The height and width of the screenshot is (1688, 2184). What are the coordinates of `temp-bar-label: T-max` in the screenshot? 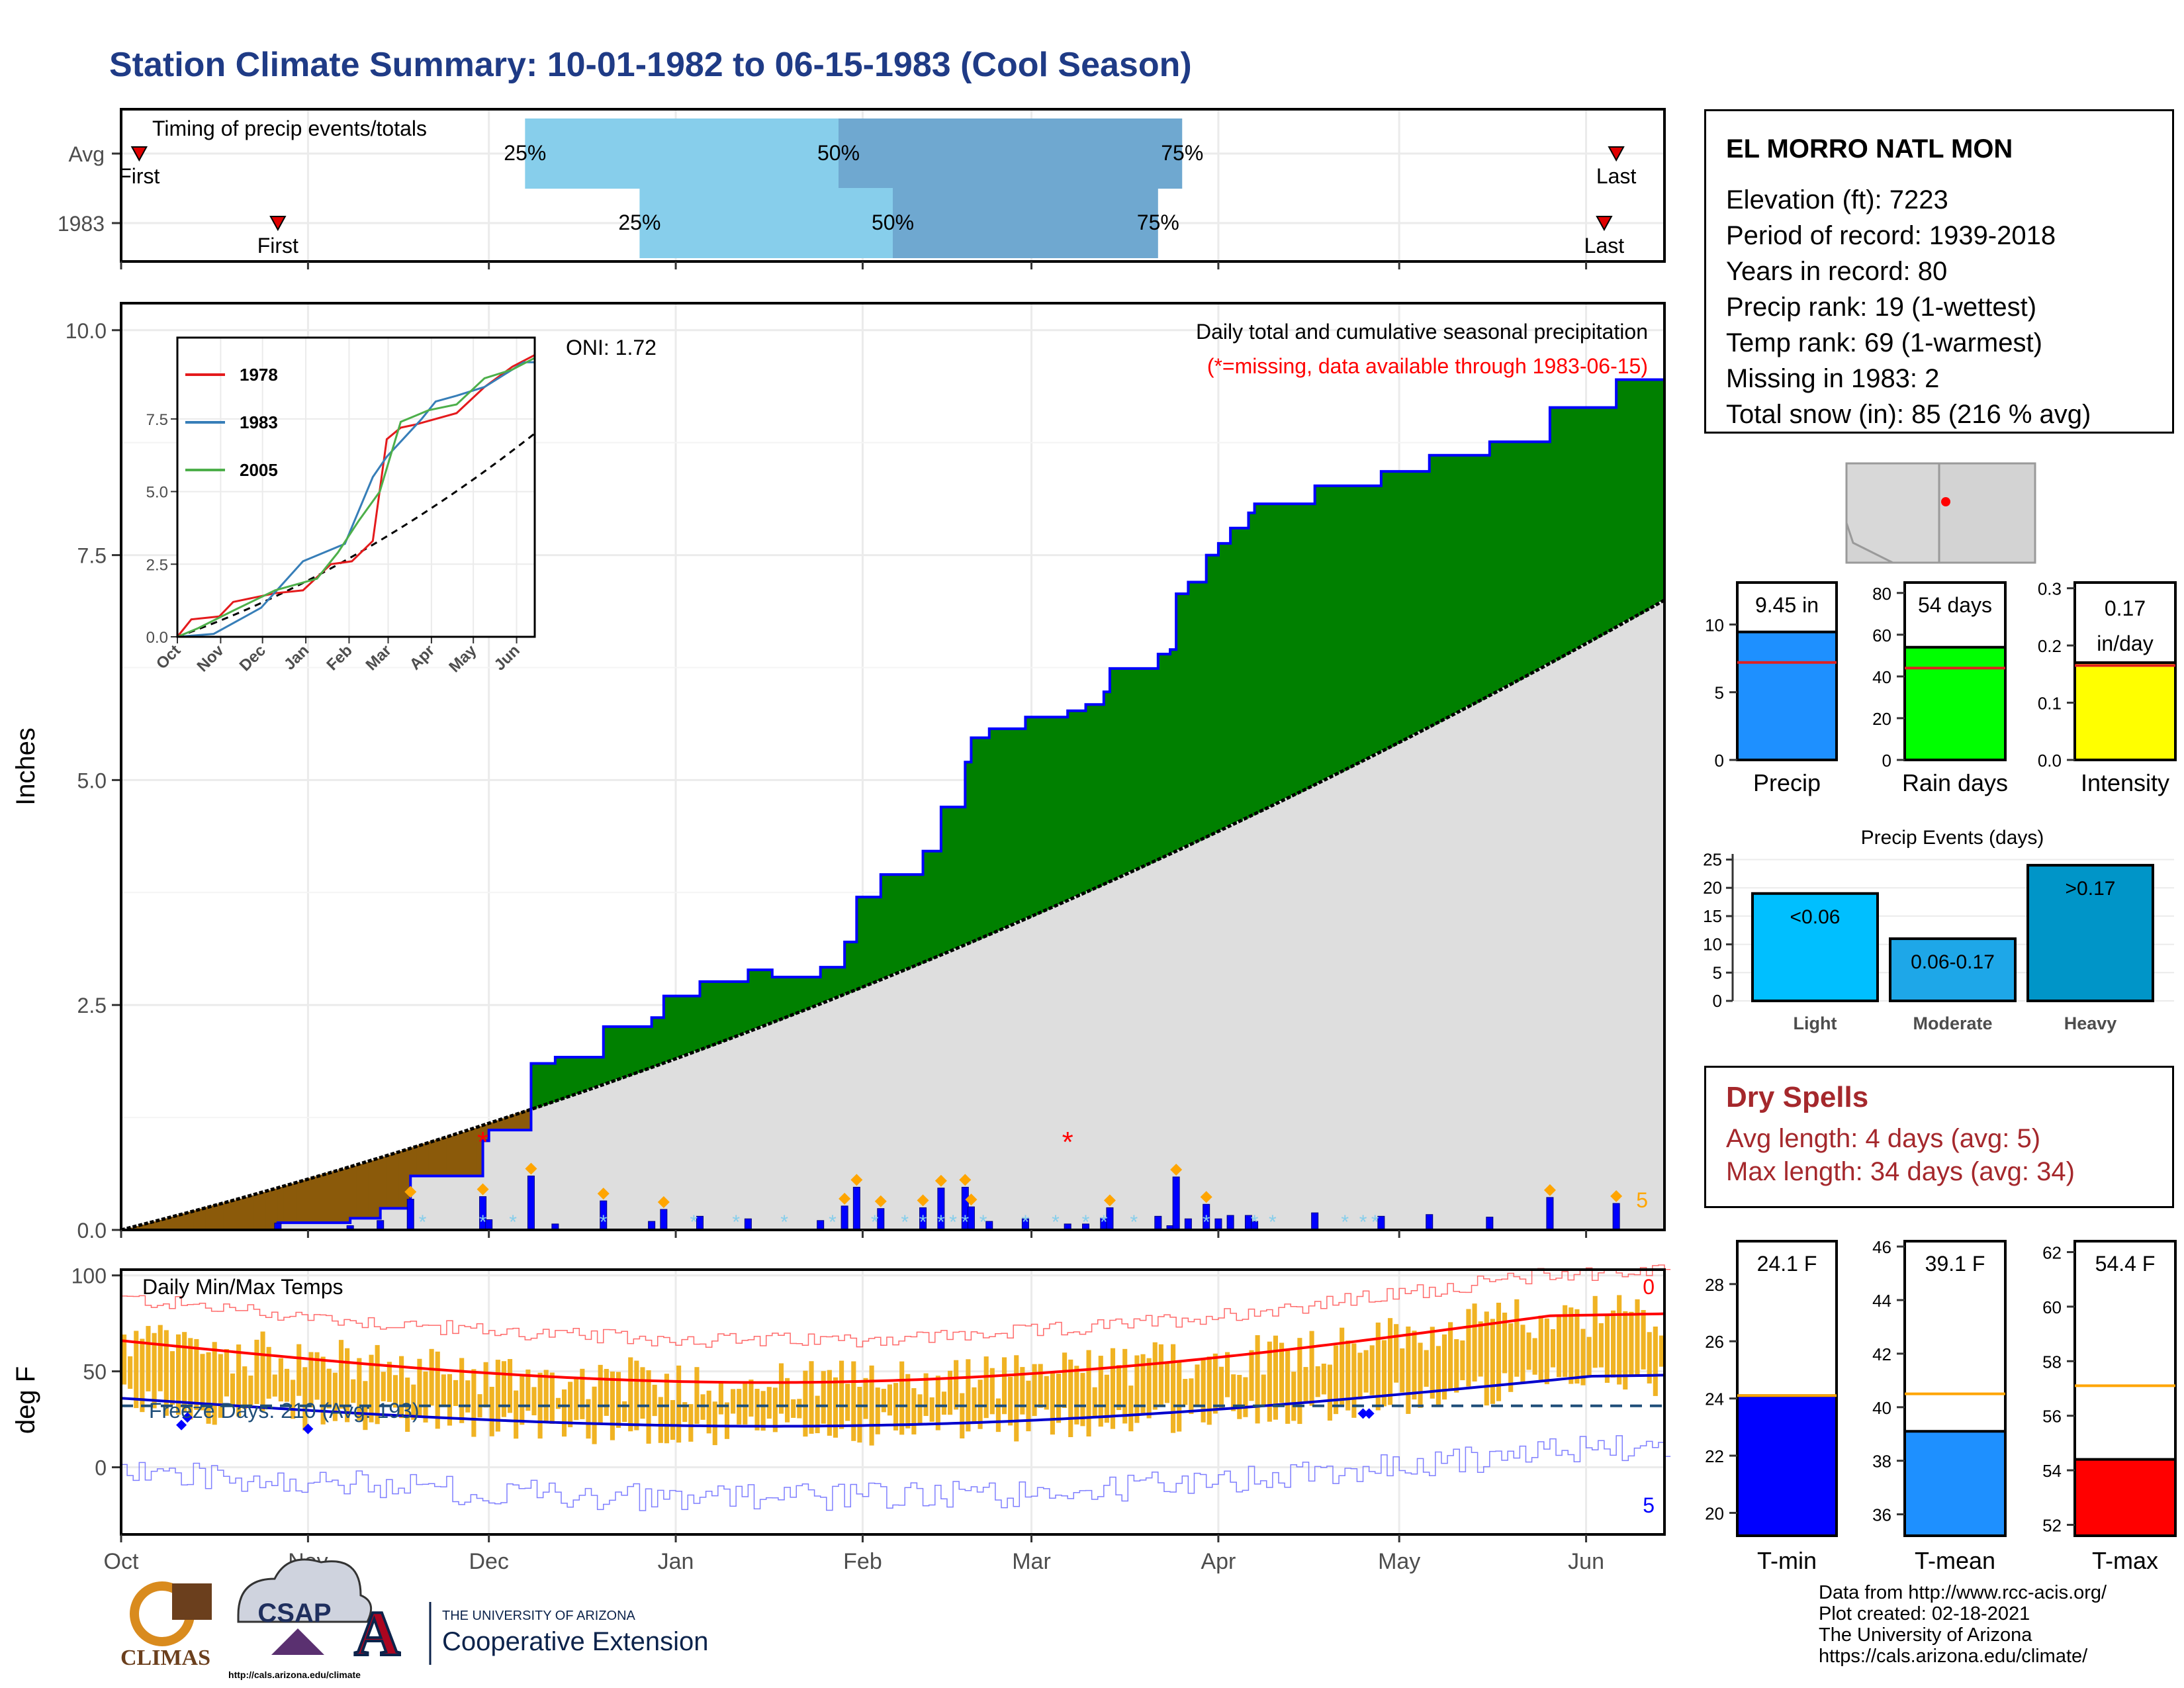 It's located at (2125, 1560).